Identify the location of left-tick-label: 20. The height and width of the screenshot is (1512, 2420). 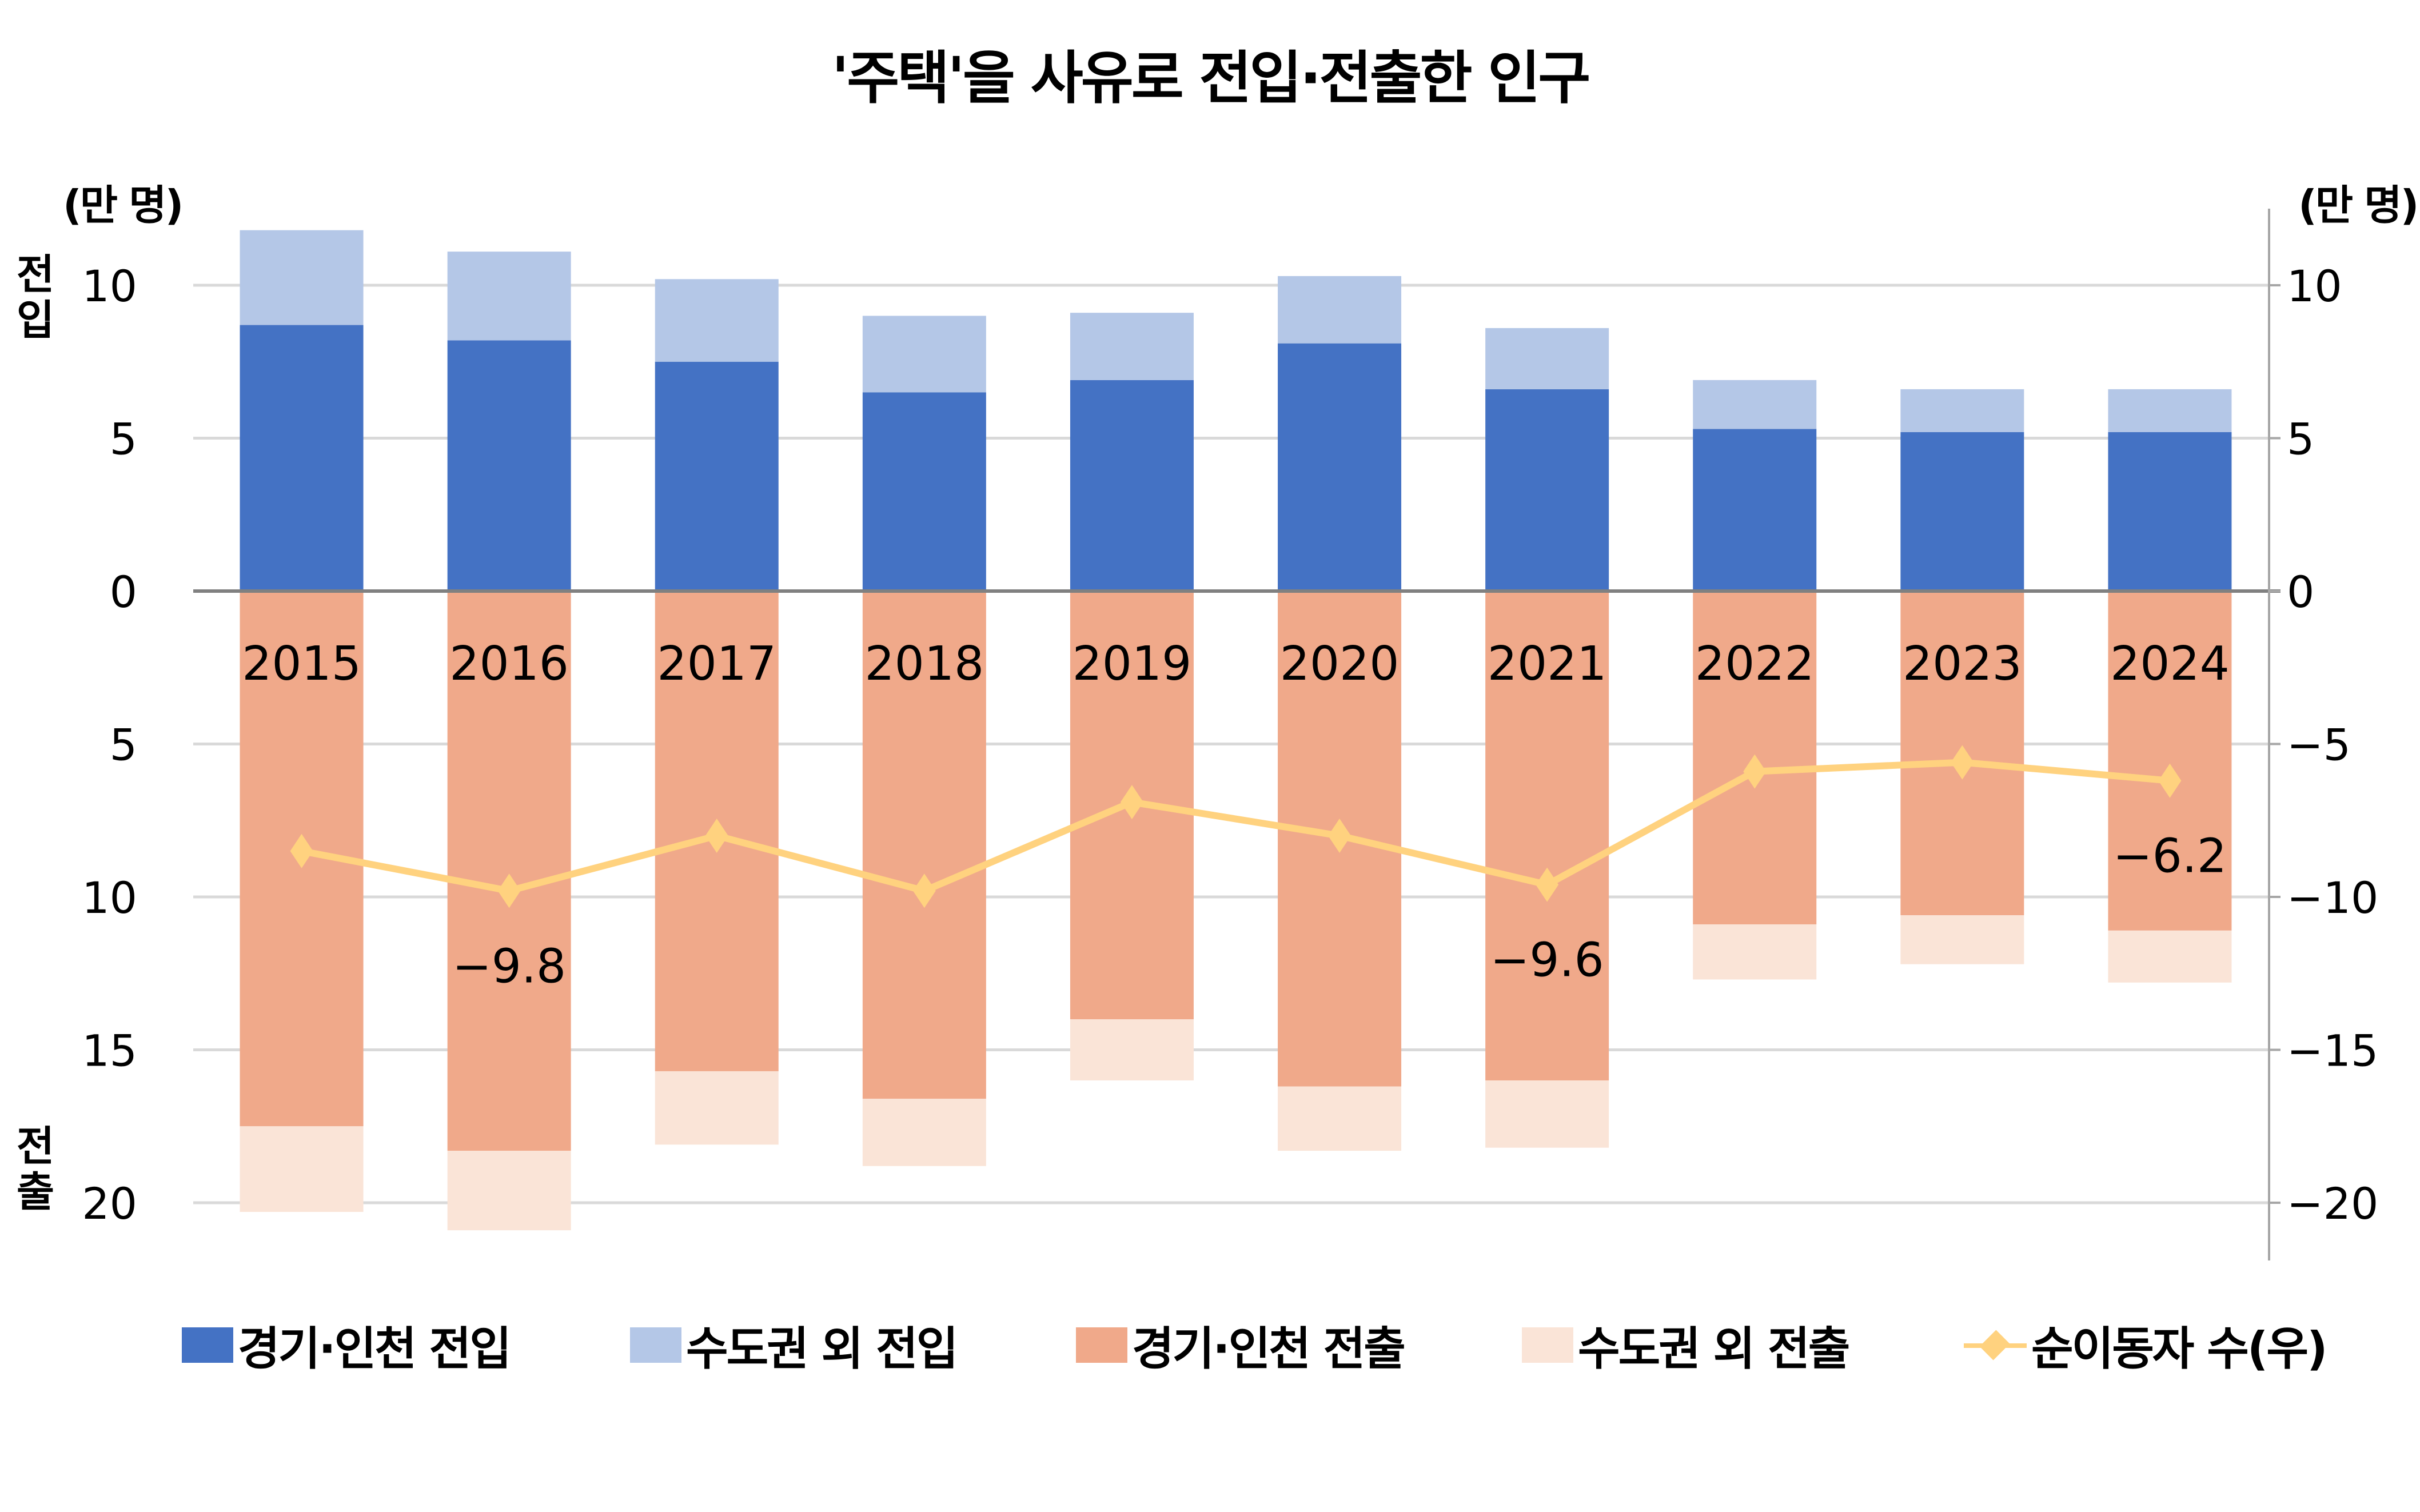
(109, 1204).